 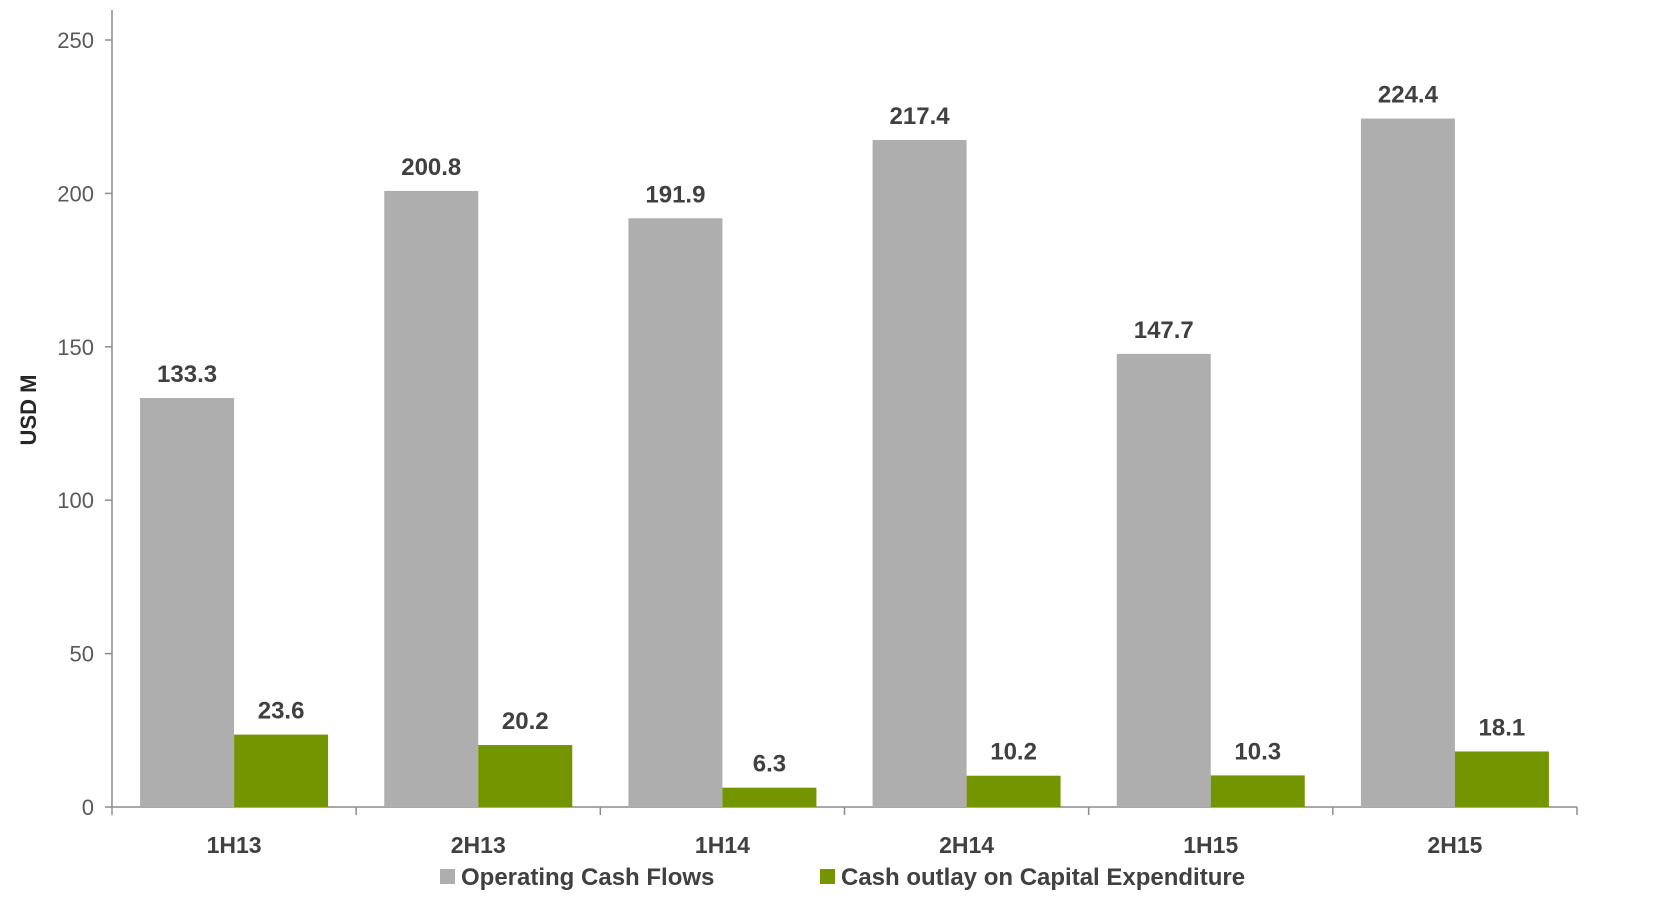 What do you see at coordinates (1257, 751) in the screenshot?
I see `data-label: 10.3` at bounding box center [1257, 751].